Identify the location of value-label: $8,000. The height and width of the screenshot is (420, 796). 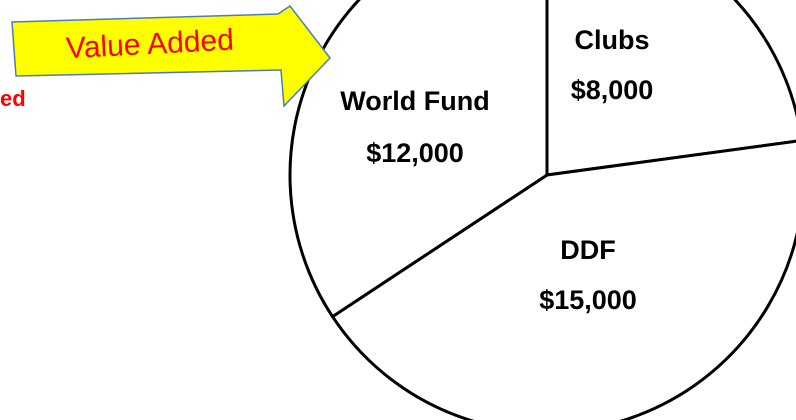
(612, 90).